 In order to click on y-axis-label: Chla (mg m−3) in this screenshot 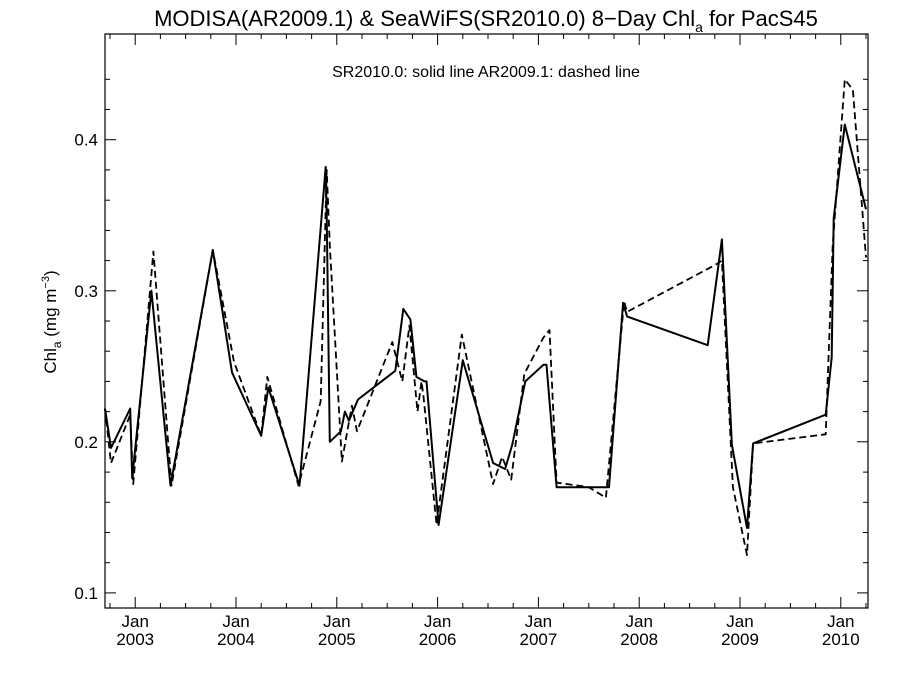, I will do `click(52, 321)`.